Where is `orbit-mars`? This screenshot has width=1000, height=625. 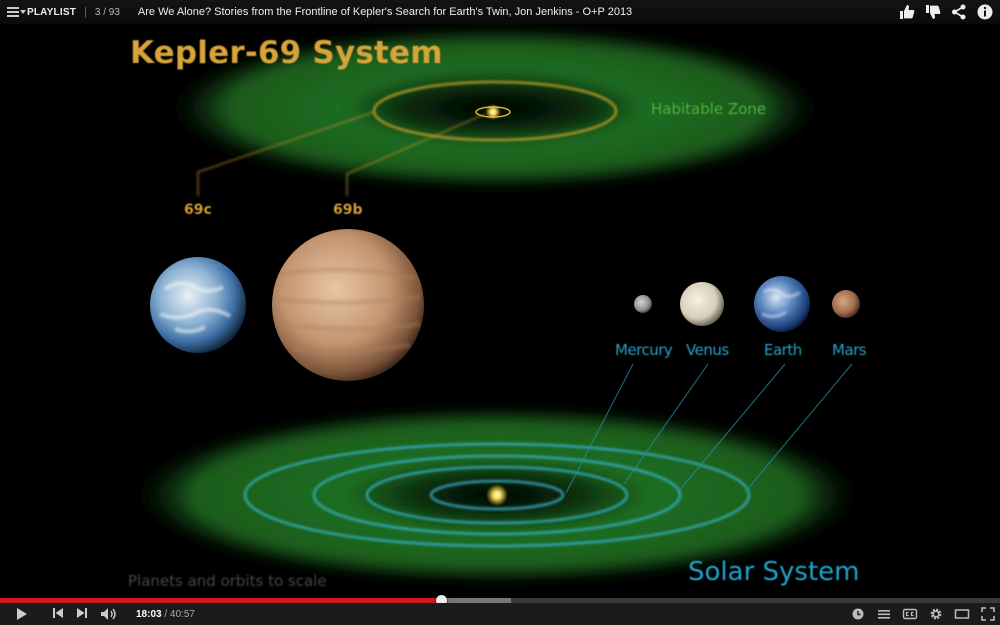 orbit-mars is located at coordinates (497, 495).